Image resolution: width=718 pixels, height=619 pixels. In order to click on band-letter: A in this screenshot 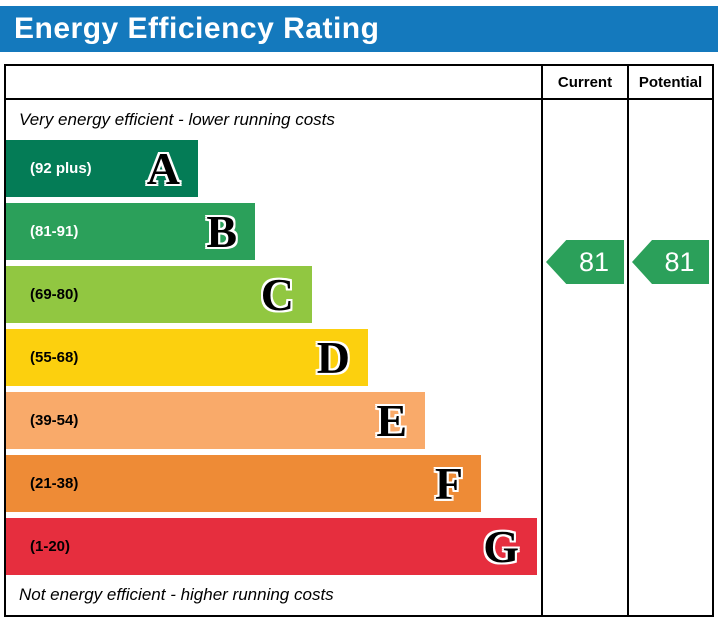, I will do `click(163, 168)`.